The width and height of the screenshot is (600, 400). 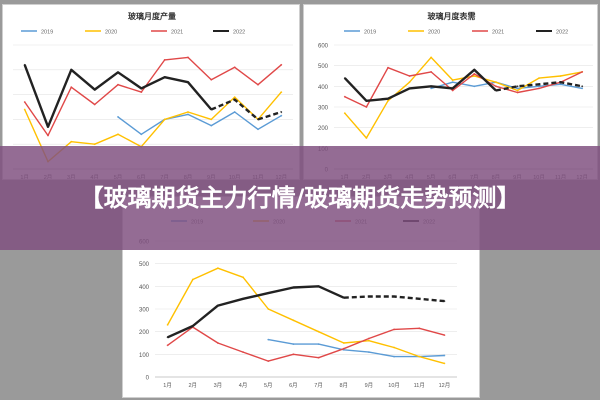 I want to click on x-tick-label: 3月, so click(x=218, y=385).